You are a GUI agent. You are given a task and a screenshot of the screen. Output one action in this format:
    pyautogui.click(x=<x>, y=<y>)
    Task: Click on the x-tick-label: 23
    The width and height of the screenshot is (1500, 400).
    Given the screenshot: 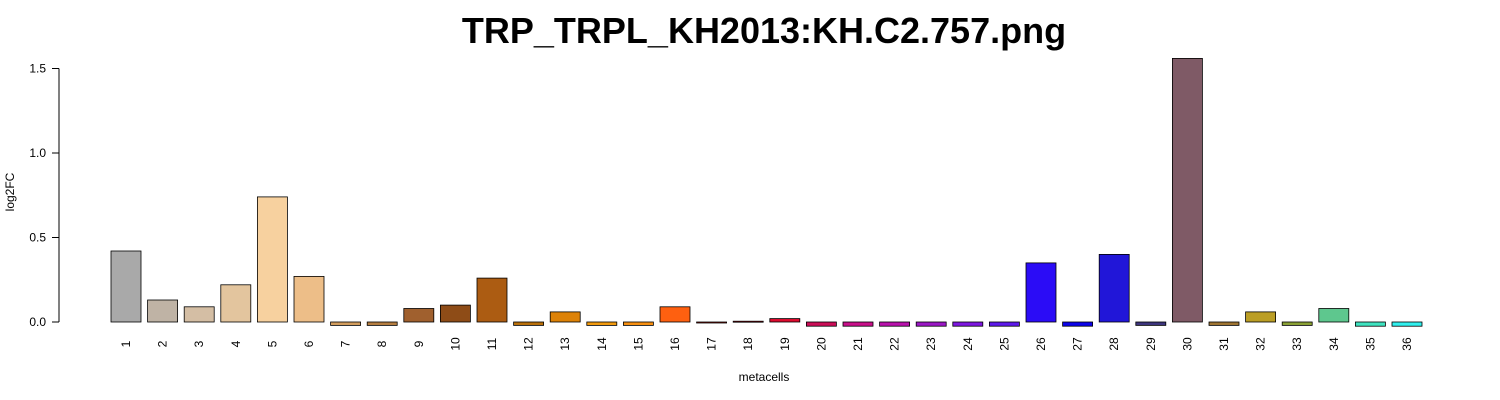 What is the action you would take?
    pyautogui.click(x=931, y=344)
    